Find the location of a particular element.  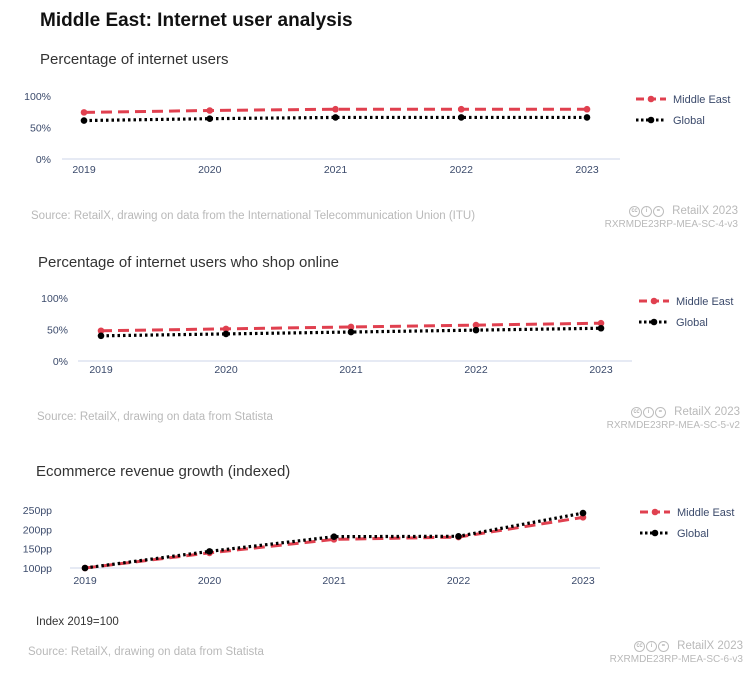

chart-code: RXRMDE23RP-MEA-SC-6-v3 is located at coordinates (676, 659).